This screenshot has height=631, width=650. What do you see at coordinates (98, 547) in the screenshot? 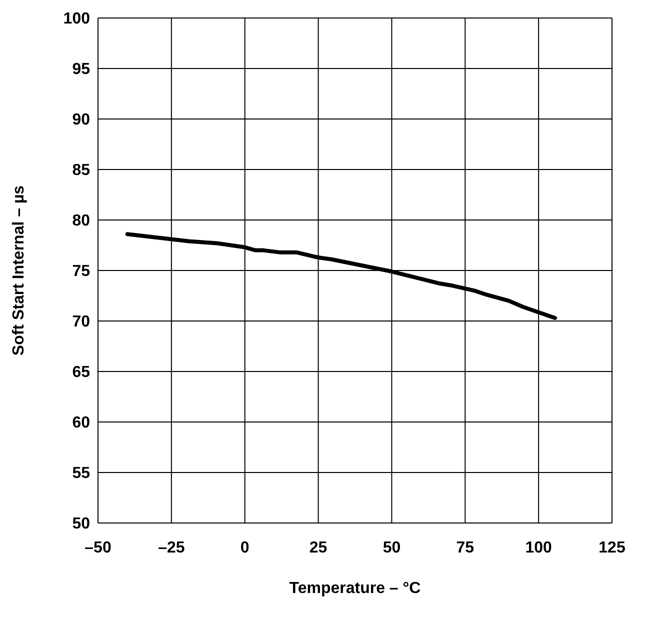
I see `x-tick-label: –50` at bounding box center [98, 547].